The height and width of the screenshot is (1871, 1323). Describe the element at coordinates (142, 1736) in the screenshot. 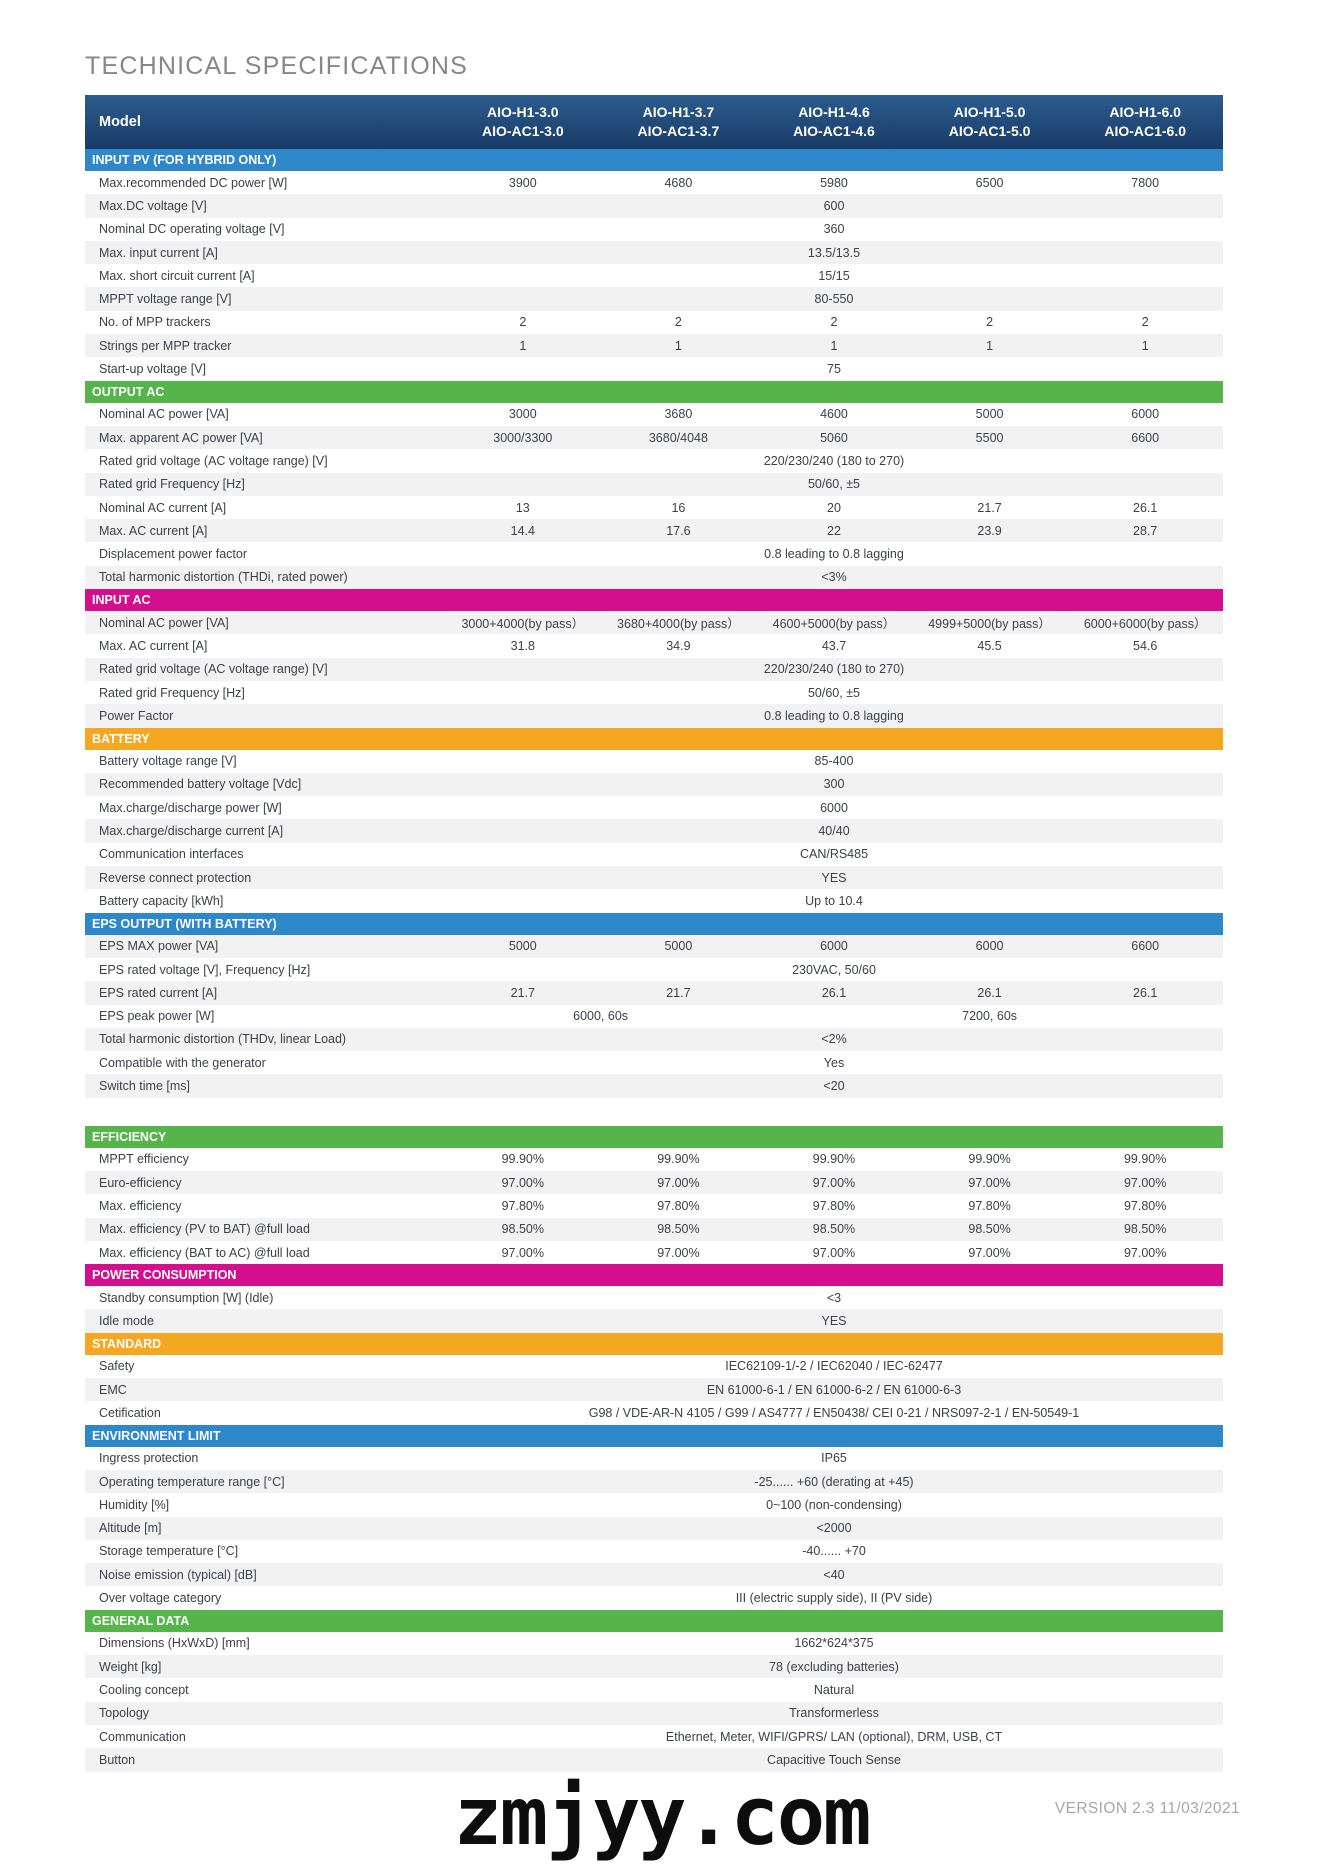

I see `row-label: Communication` at that location.